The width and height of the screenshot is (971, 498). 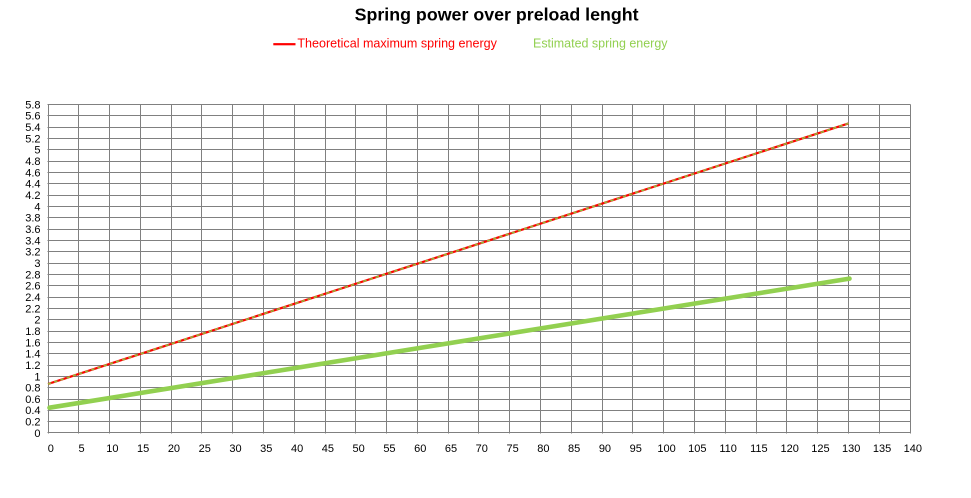 What do you see at coordinates (32, 309) in the screenshot?
I see `svg-text: 2.2` at bounding box center [32, 309].